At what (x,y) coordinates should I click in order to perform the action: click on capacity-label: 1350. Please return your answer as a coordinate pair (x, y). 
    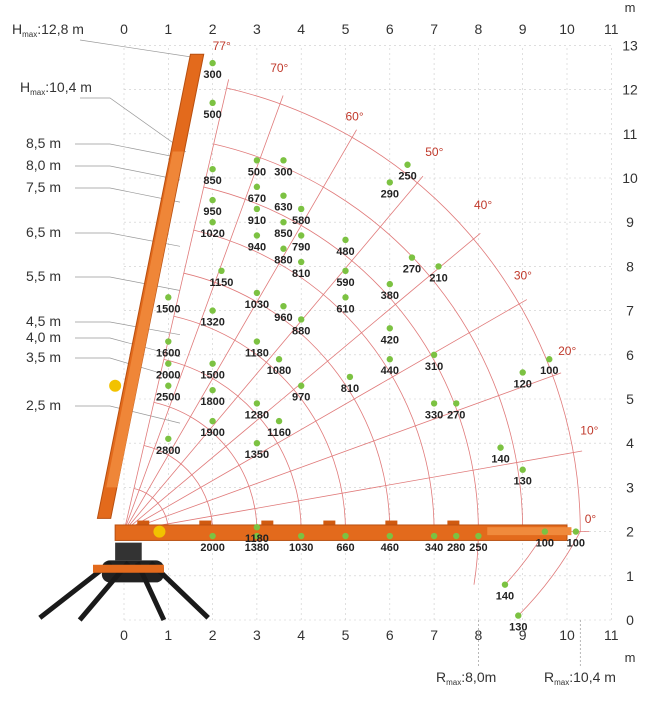
    Looking at the image, I should click on (257, 455).